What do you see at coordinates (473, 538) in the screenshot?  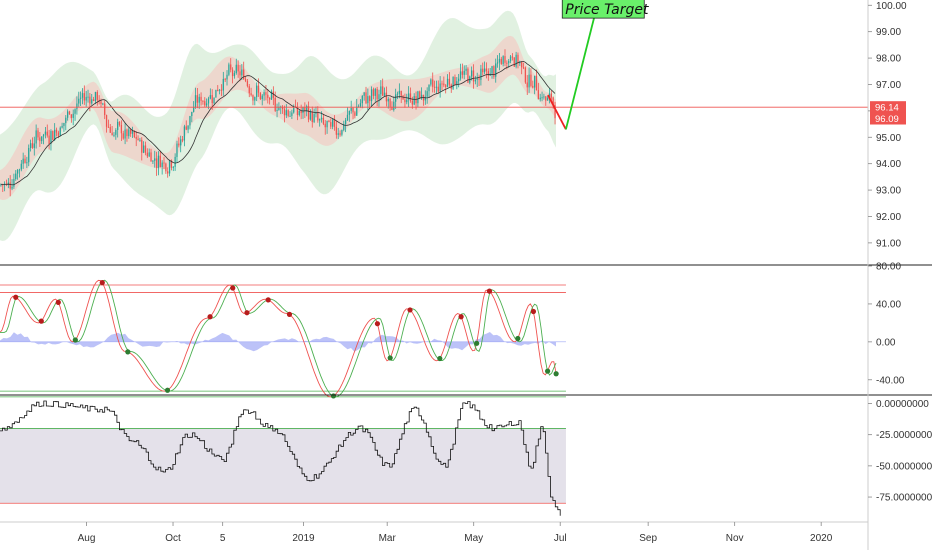 I see `x-tick-label: May` at bounding box center [473, 538].